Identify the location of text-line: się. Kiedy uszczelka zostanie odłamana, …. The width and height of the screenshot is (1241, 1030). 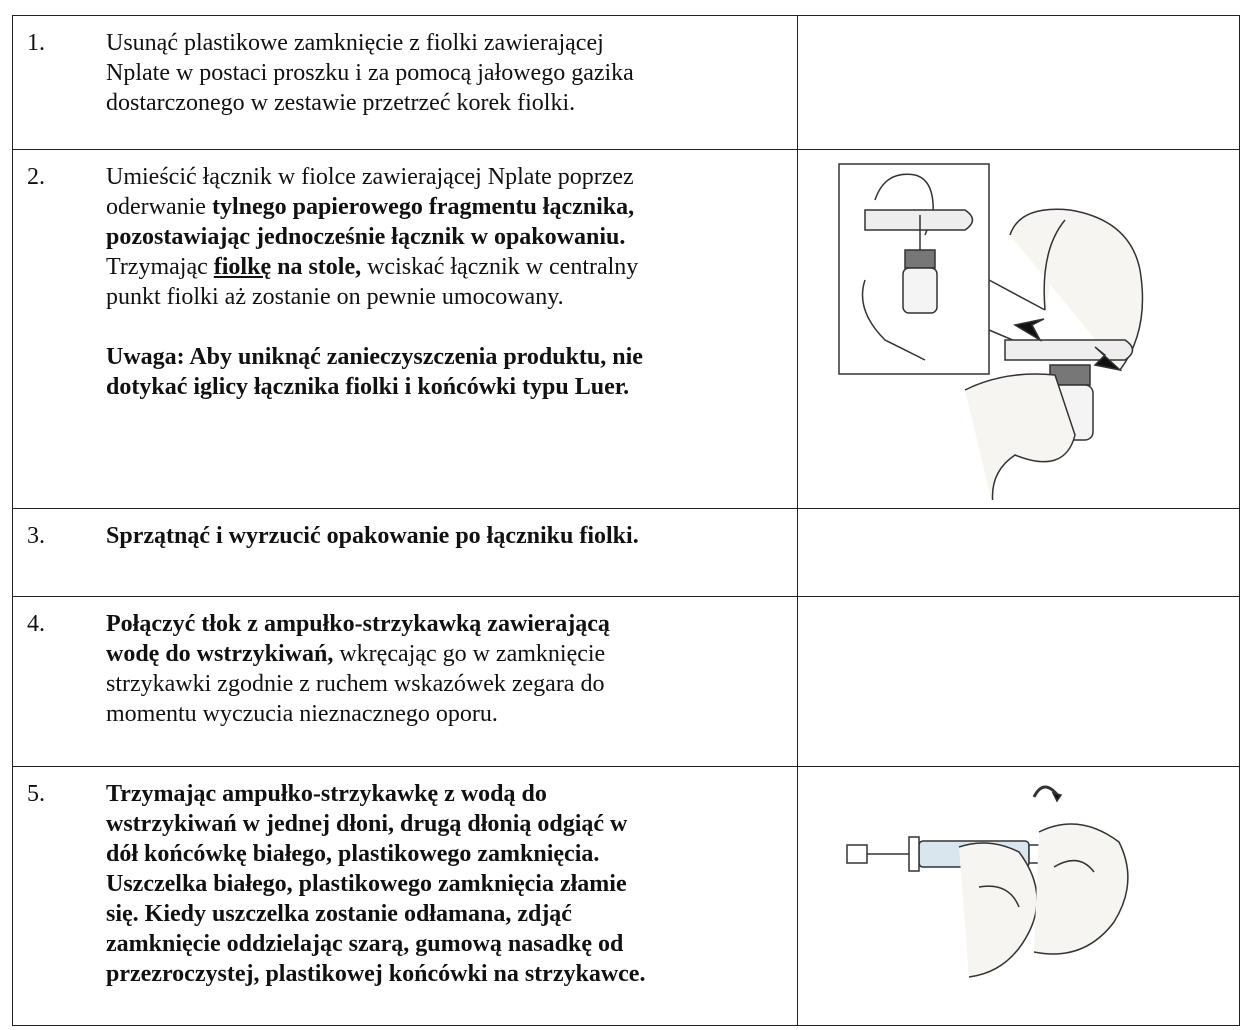
(375, 914).